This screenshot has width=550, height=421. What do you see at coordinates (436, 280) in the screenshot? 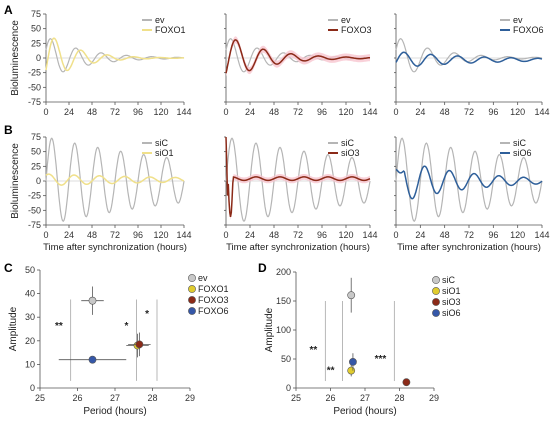
I see `legend-marker-sic` at bounding box center [436, 280].